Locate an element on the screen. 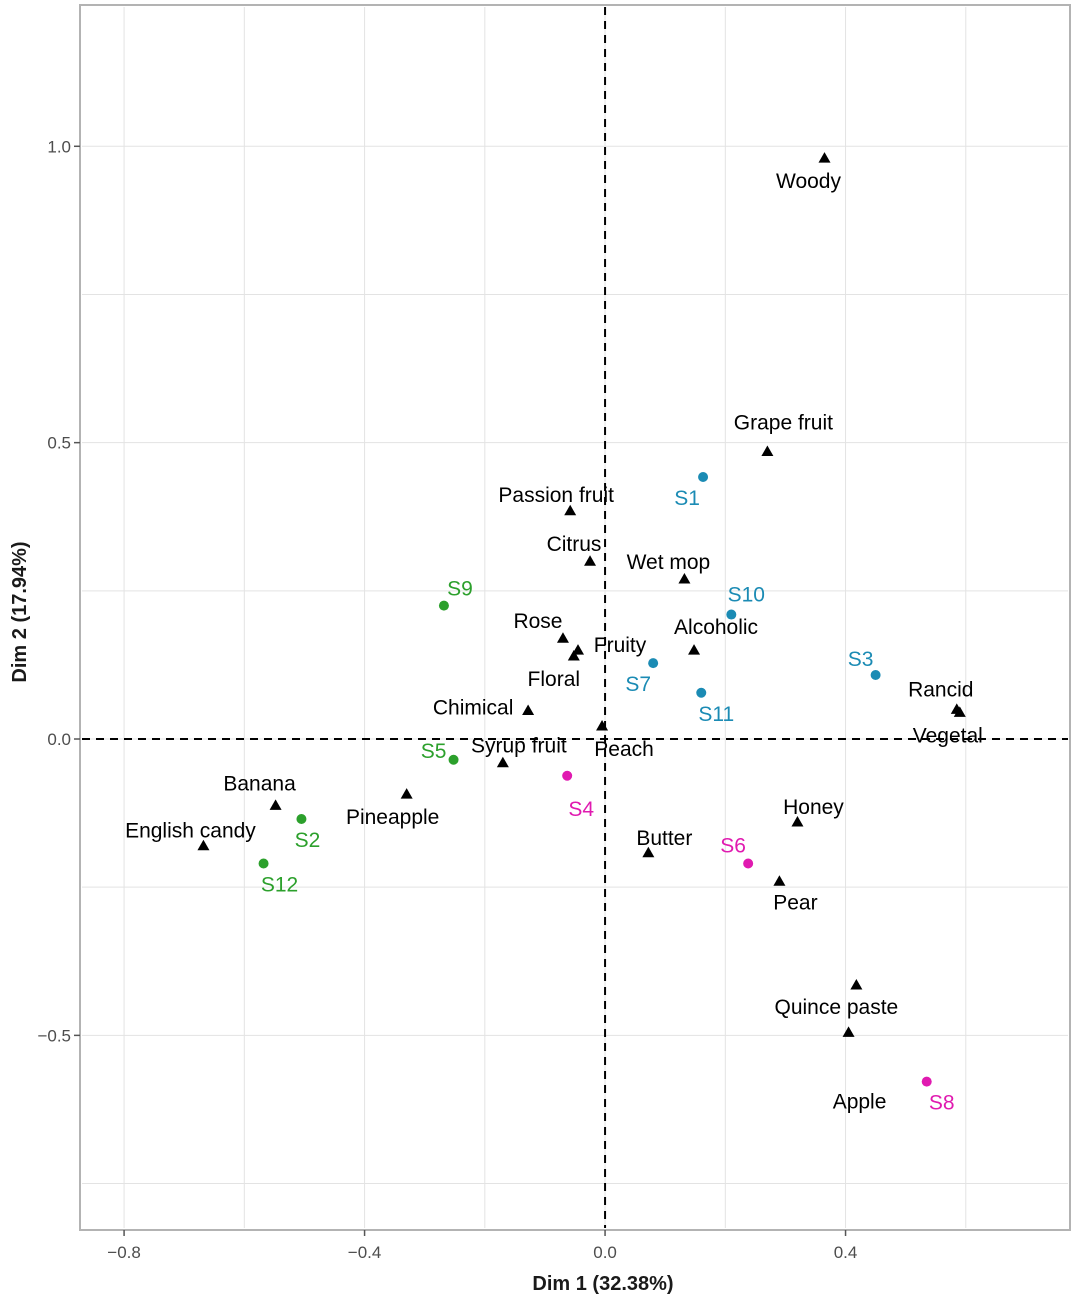  attribute-point-banana is located at coordinates (275, 804).